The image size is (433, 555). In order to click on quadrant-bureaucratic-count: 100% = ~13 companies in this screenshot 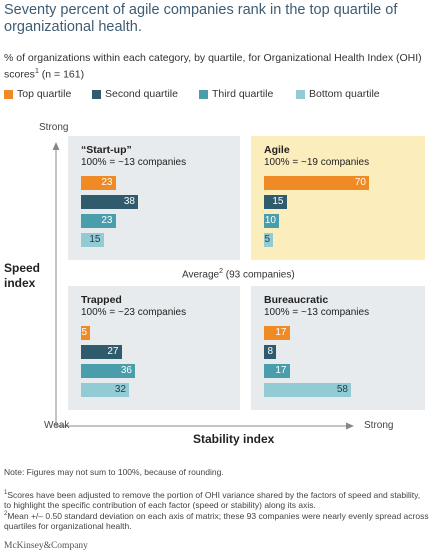, I will do `click(317, 312)`.